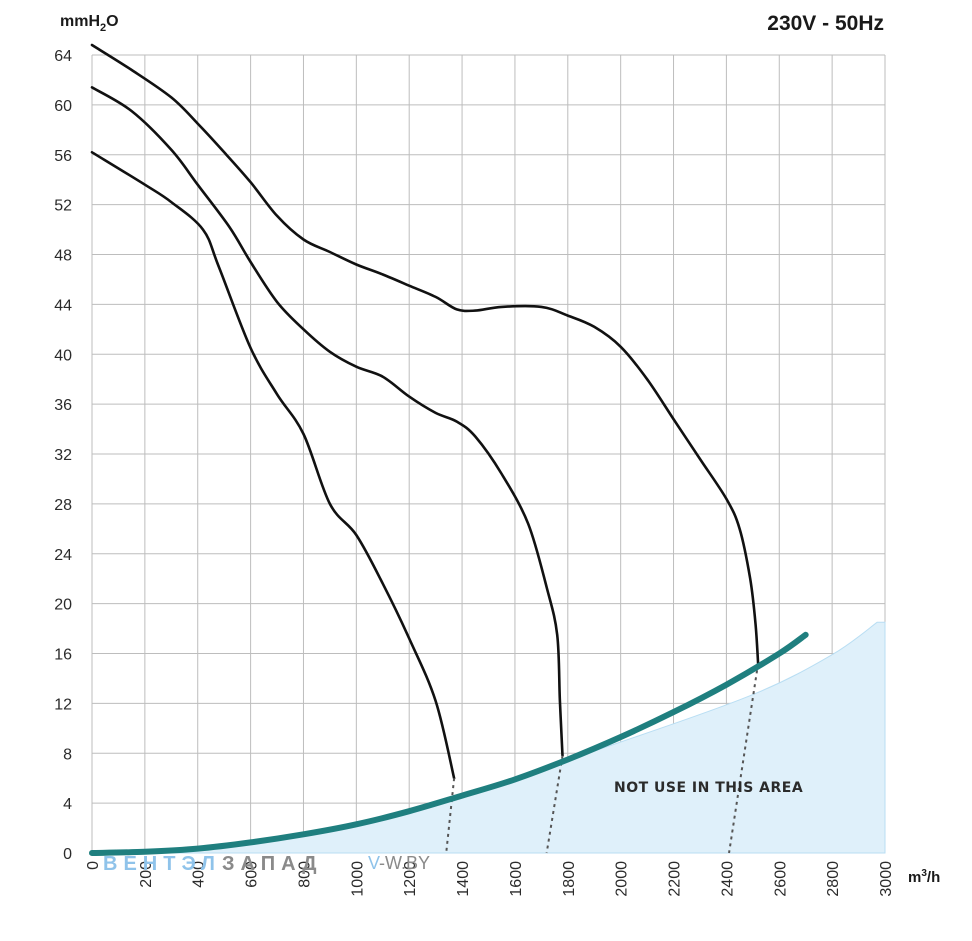 The height and width of the screenshot is (941, 972). Describe the element at coordinates (103, 28) in the screenshot. I see `y-axis-label-sub: 2` at that location.